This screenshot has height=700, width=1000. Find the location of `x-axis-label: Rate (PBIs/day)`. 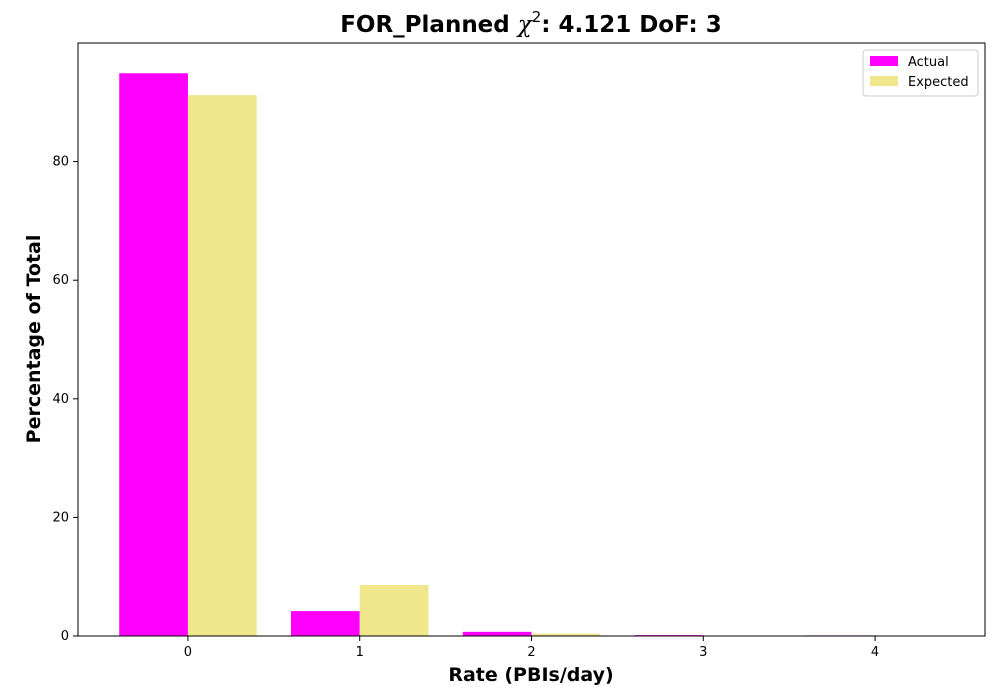

x-axis-label: Rate (PBIs/day) is located at coordinates (530, 675).